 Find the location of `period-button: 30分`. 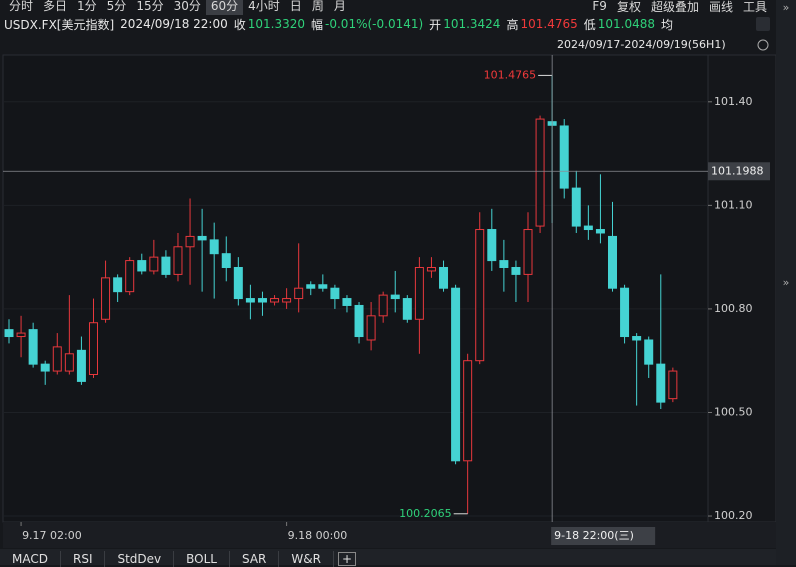

period-button: 30分 is located at coordinates (187, 6).